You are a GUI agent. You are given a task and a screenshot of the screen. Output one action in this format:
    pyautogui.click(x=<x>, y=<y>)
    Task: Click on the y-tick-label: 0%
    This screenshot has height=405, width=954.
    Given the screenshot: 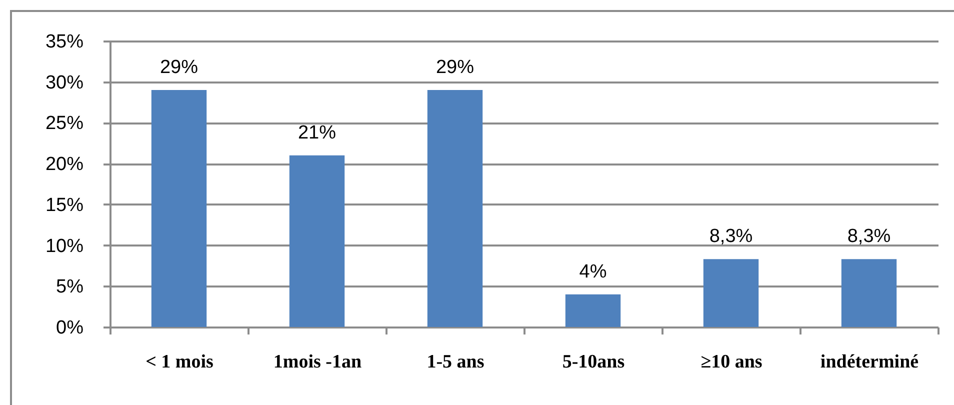 What is the action you would take?
    pyautogui.click(x=70, y=328)
    